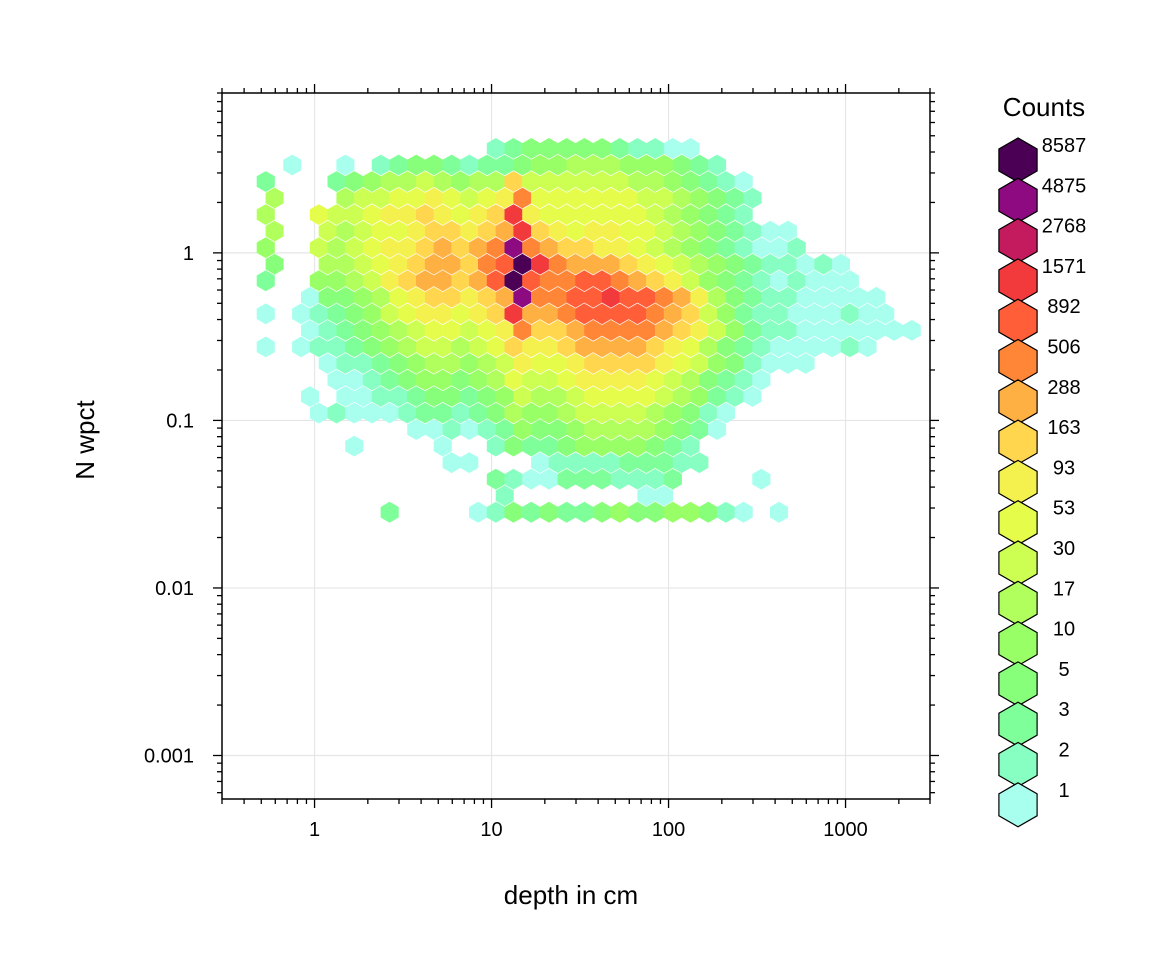 This screenshot has width=1152, height=960. What do you see at coordinates (85, 439) in the screenshot?
I see `y-axis-title: N wpct` at bounding box center [85, 439].